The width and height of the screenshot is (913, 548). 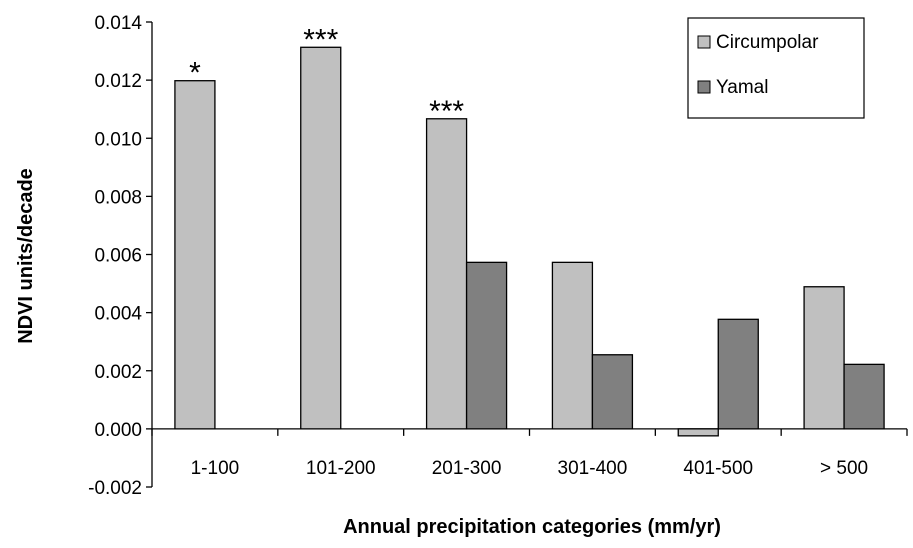 I want to click on y-tick-label: 0.000, so click(x=118, y=430).